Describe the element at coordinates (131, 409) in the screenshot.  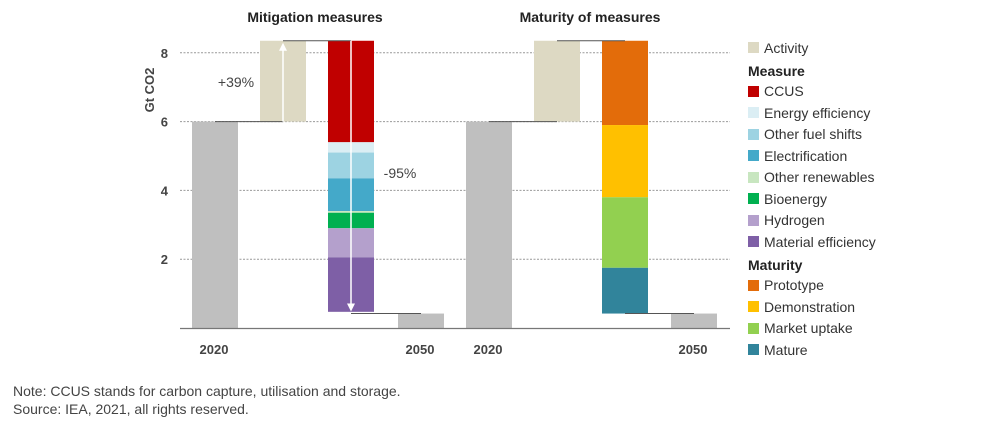
I see `source-text: Source: IEA, 2021, all rights reserved.` at that location.